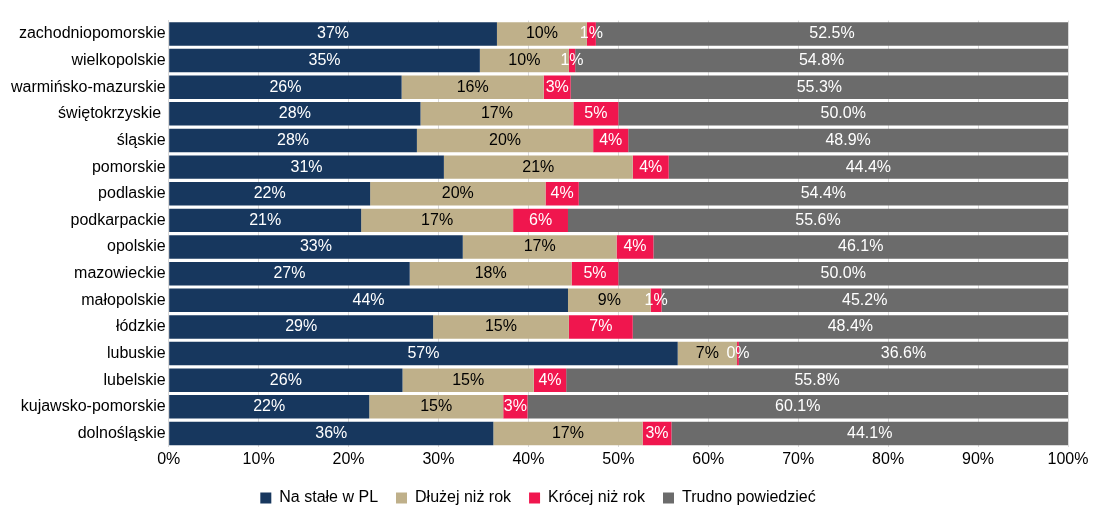  I want to click on x-tick-label: 60%, so click(708, 458).